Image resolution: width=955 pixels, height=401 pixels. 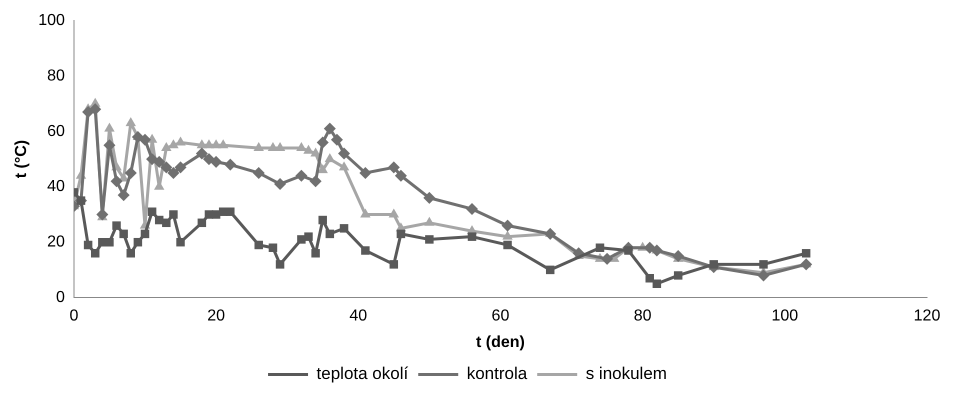 I want to click on legend-label: kontrola, so click(x=497, y=374).